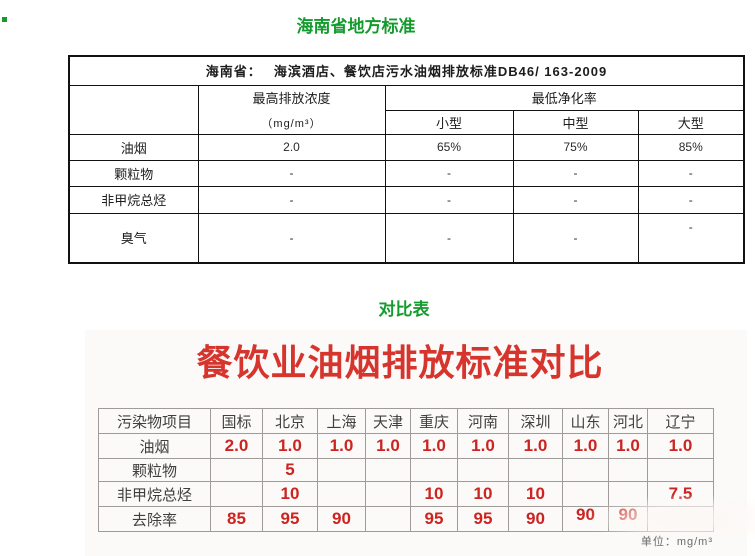  What do you see at coordinates (291, 98) in the screenshot?
I see `max-concentration-line1: 最高排放浓度` at bounding box center [291, 98].